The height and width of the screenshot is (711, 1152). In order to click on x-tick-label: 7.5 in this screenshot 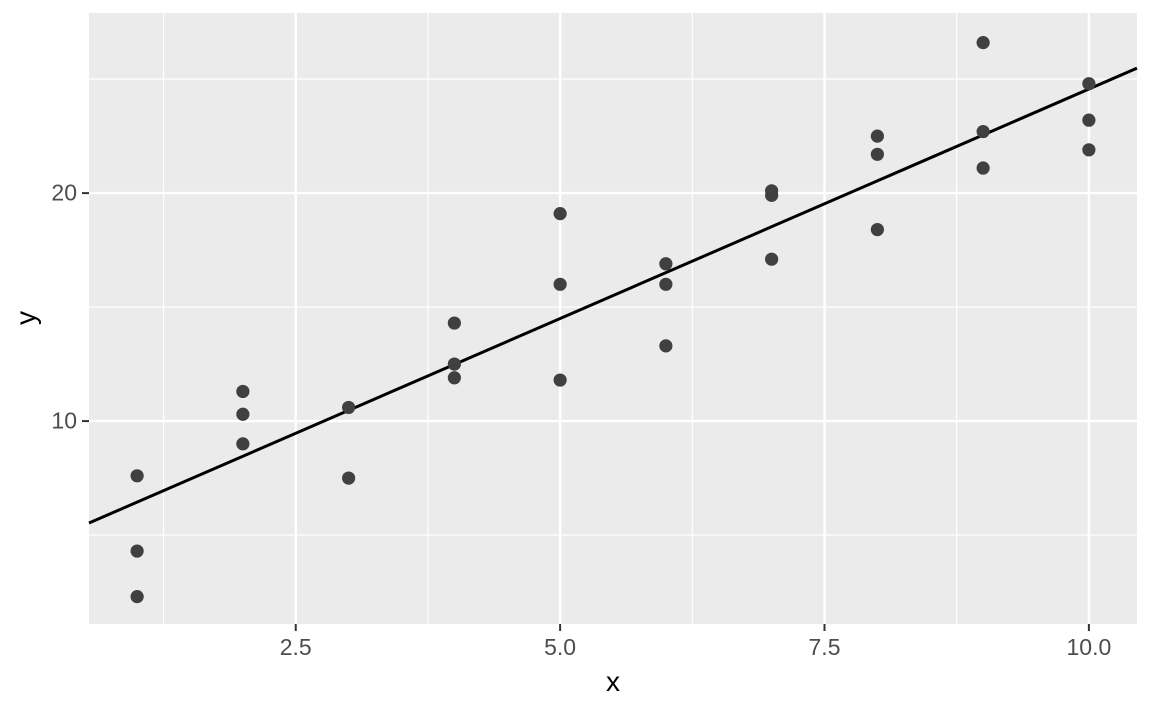, I will do `click(824, 647)`.